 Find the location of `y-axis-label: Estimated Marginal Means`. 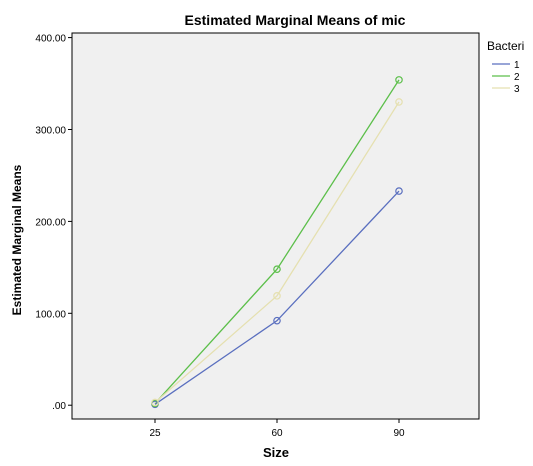

y-axis-label: Estimated Marginal Means is located at coordinates (17, 239).